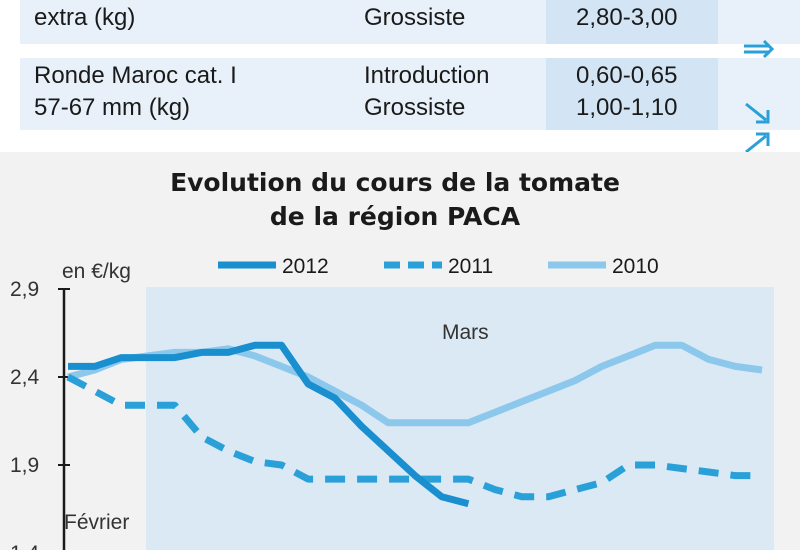 This screenshot has height=550, width=800. What do you see at coordinates (763, 116) in the screenshot?
I see `arrow-down-up-icon` at bounding box center [763, 116].